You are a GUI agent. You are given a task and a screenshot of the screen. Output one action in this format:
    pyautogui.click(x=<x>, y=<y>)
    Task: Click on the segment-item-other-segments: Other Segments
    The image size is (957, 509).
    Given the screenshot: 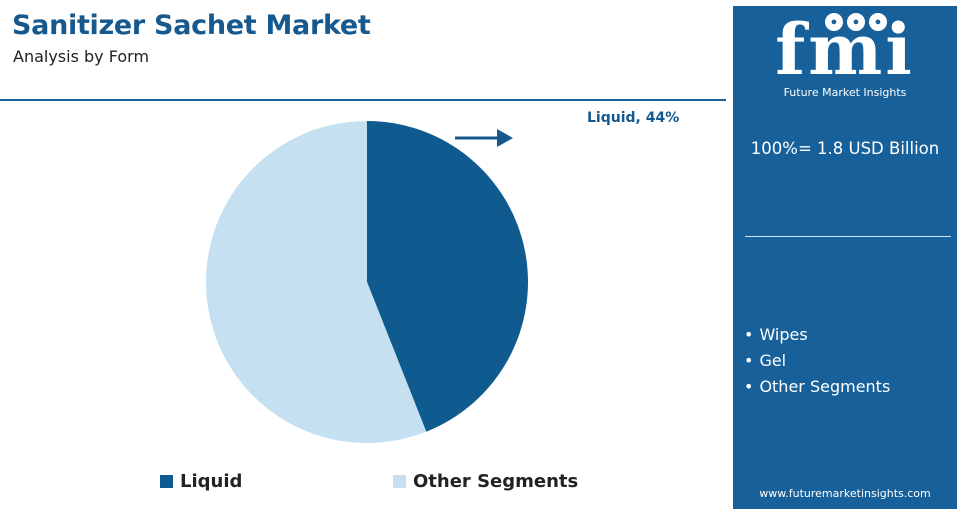 What is the action you would take?
    pyautogui.click(x=817, y=387)
    